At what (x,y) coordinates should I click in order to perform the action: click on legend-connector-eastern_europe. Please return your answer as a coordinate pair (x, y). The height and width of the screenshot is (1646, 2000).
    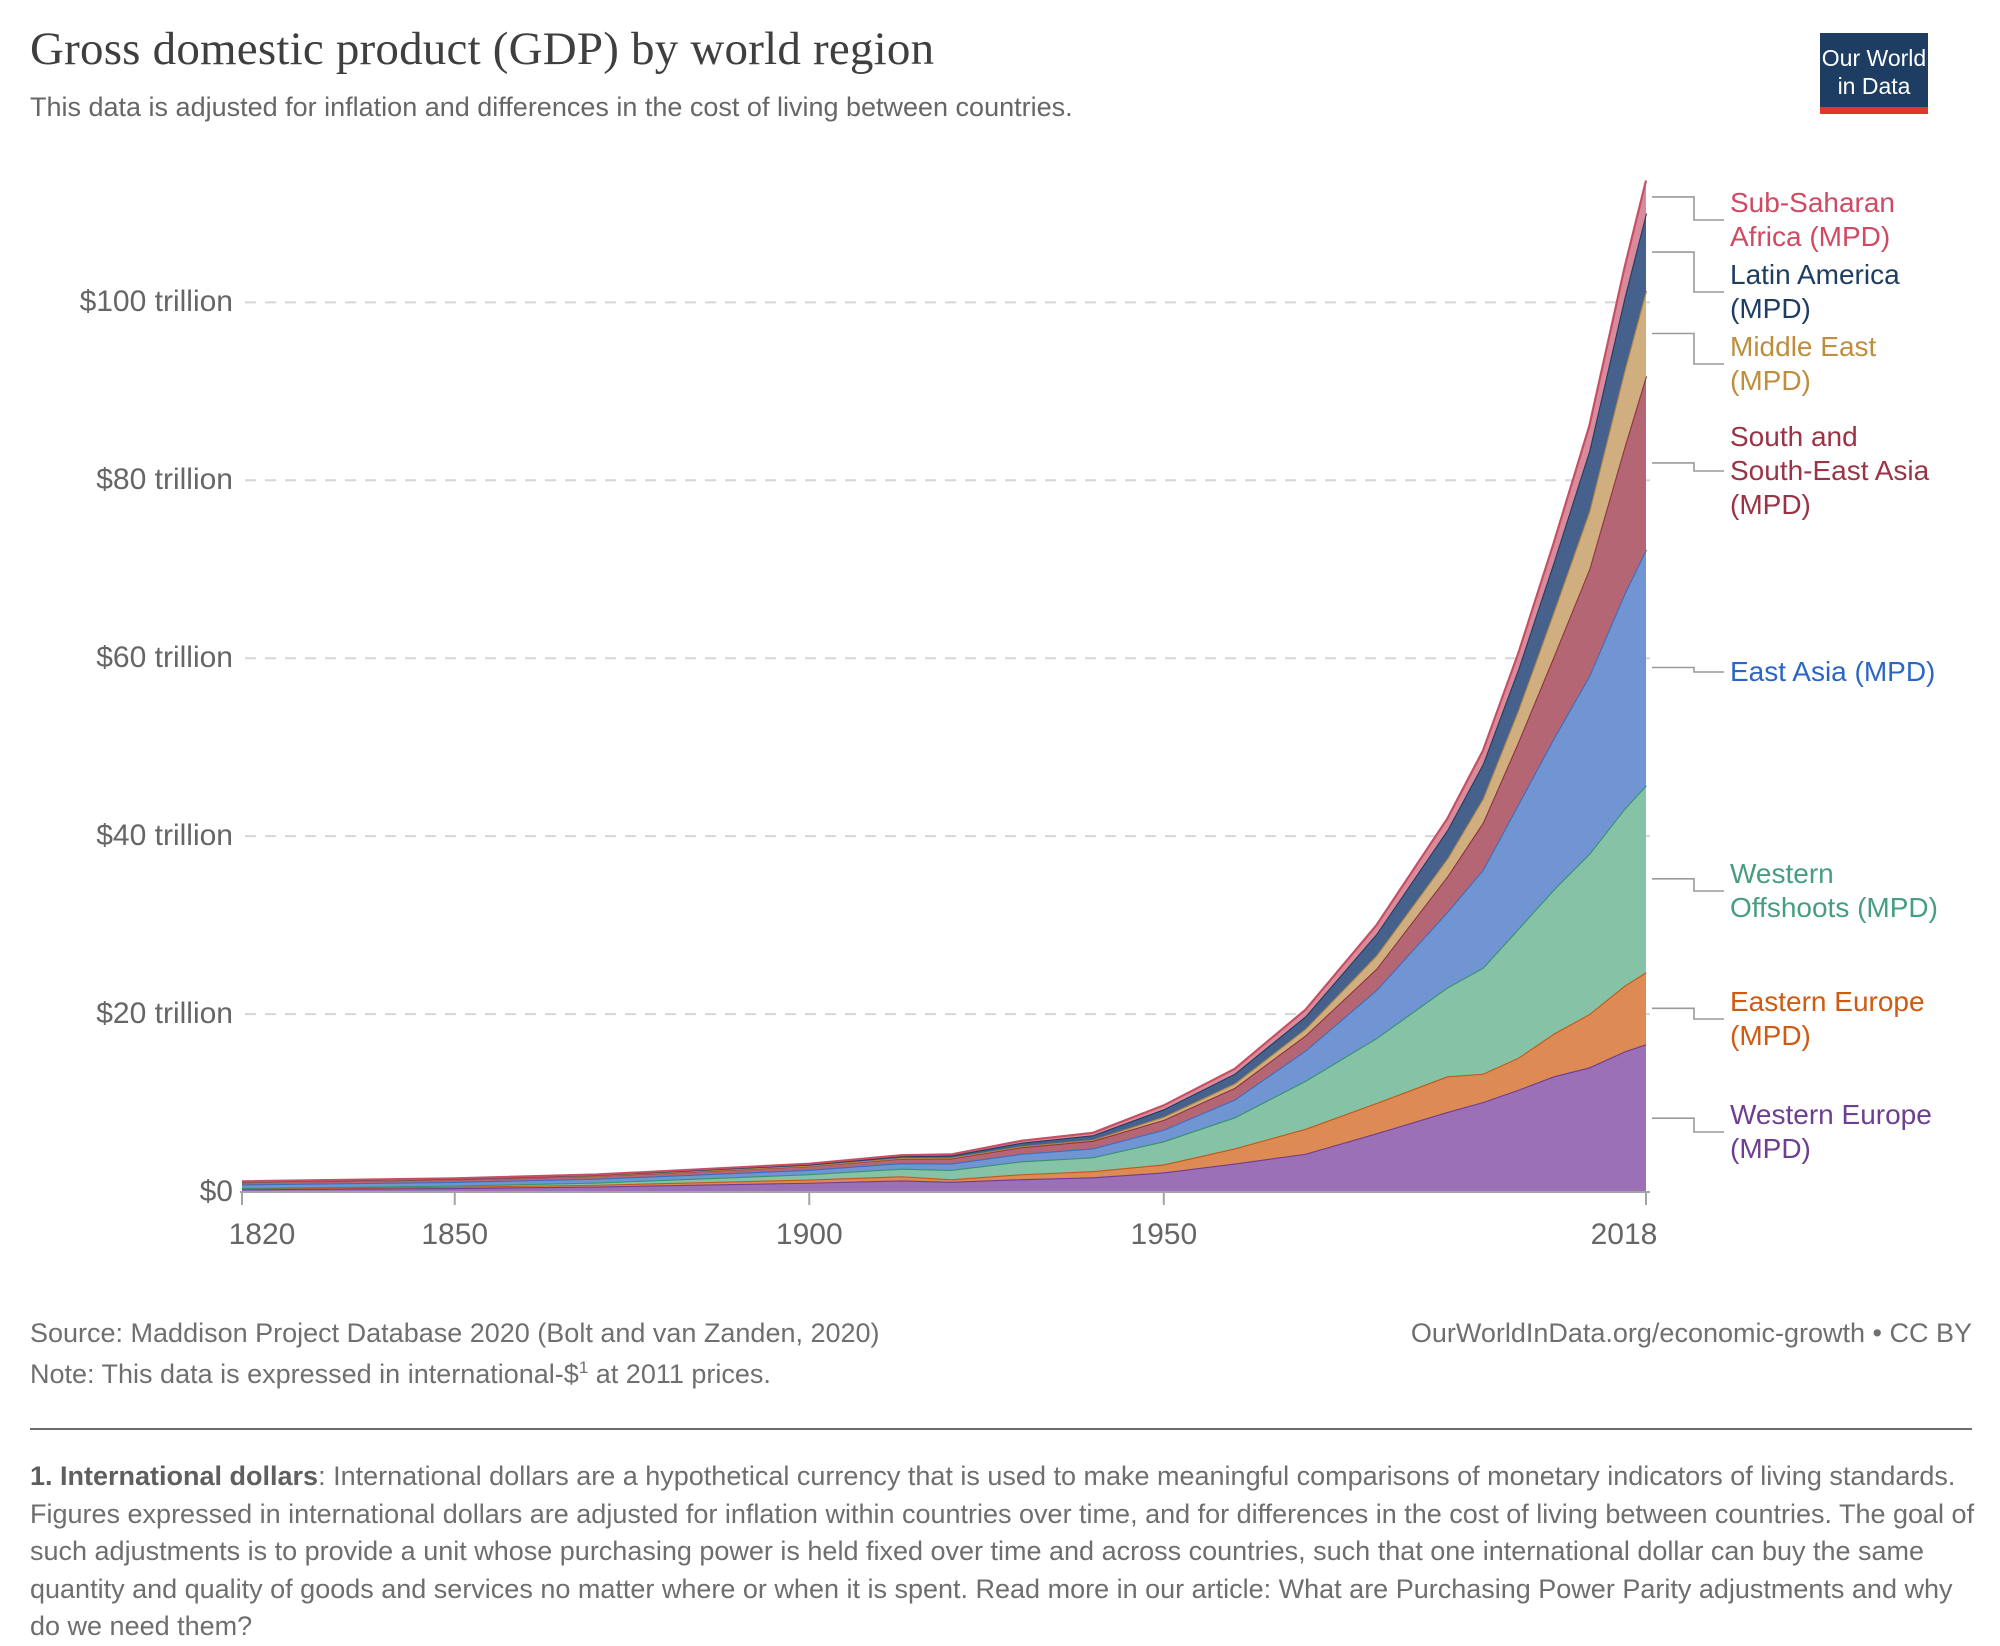
    Looking at the image, I should click on (1688, 1013).